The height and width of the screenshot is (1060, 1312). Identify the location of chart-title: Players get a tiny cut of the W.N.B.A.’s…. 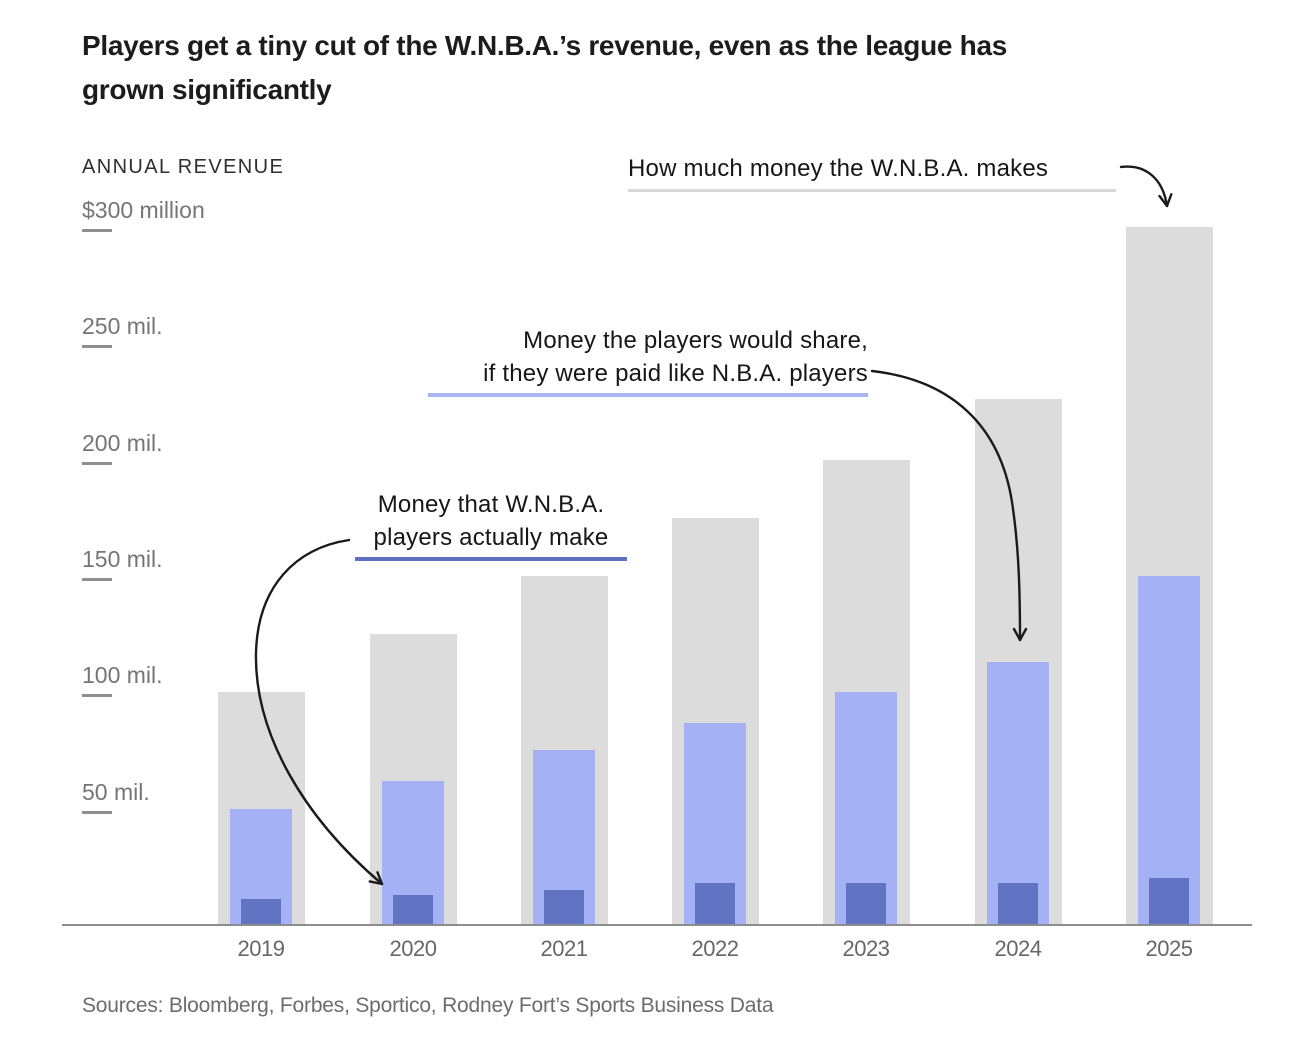
(652, 68).